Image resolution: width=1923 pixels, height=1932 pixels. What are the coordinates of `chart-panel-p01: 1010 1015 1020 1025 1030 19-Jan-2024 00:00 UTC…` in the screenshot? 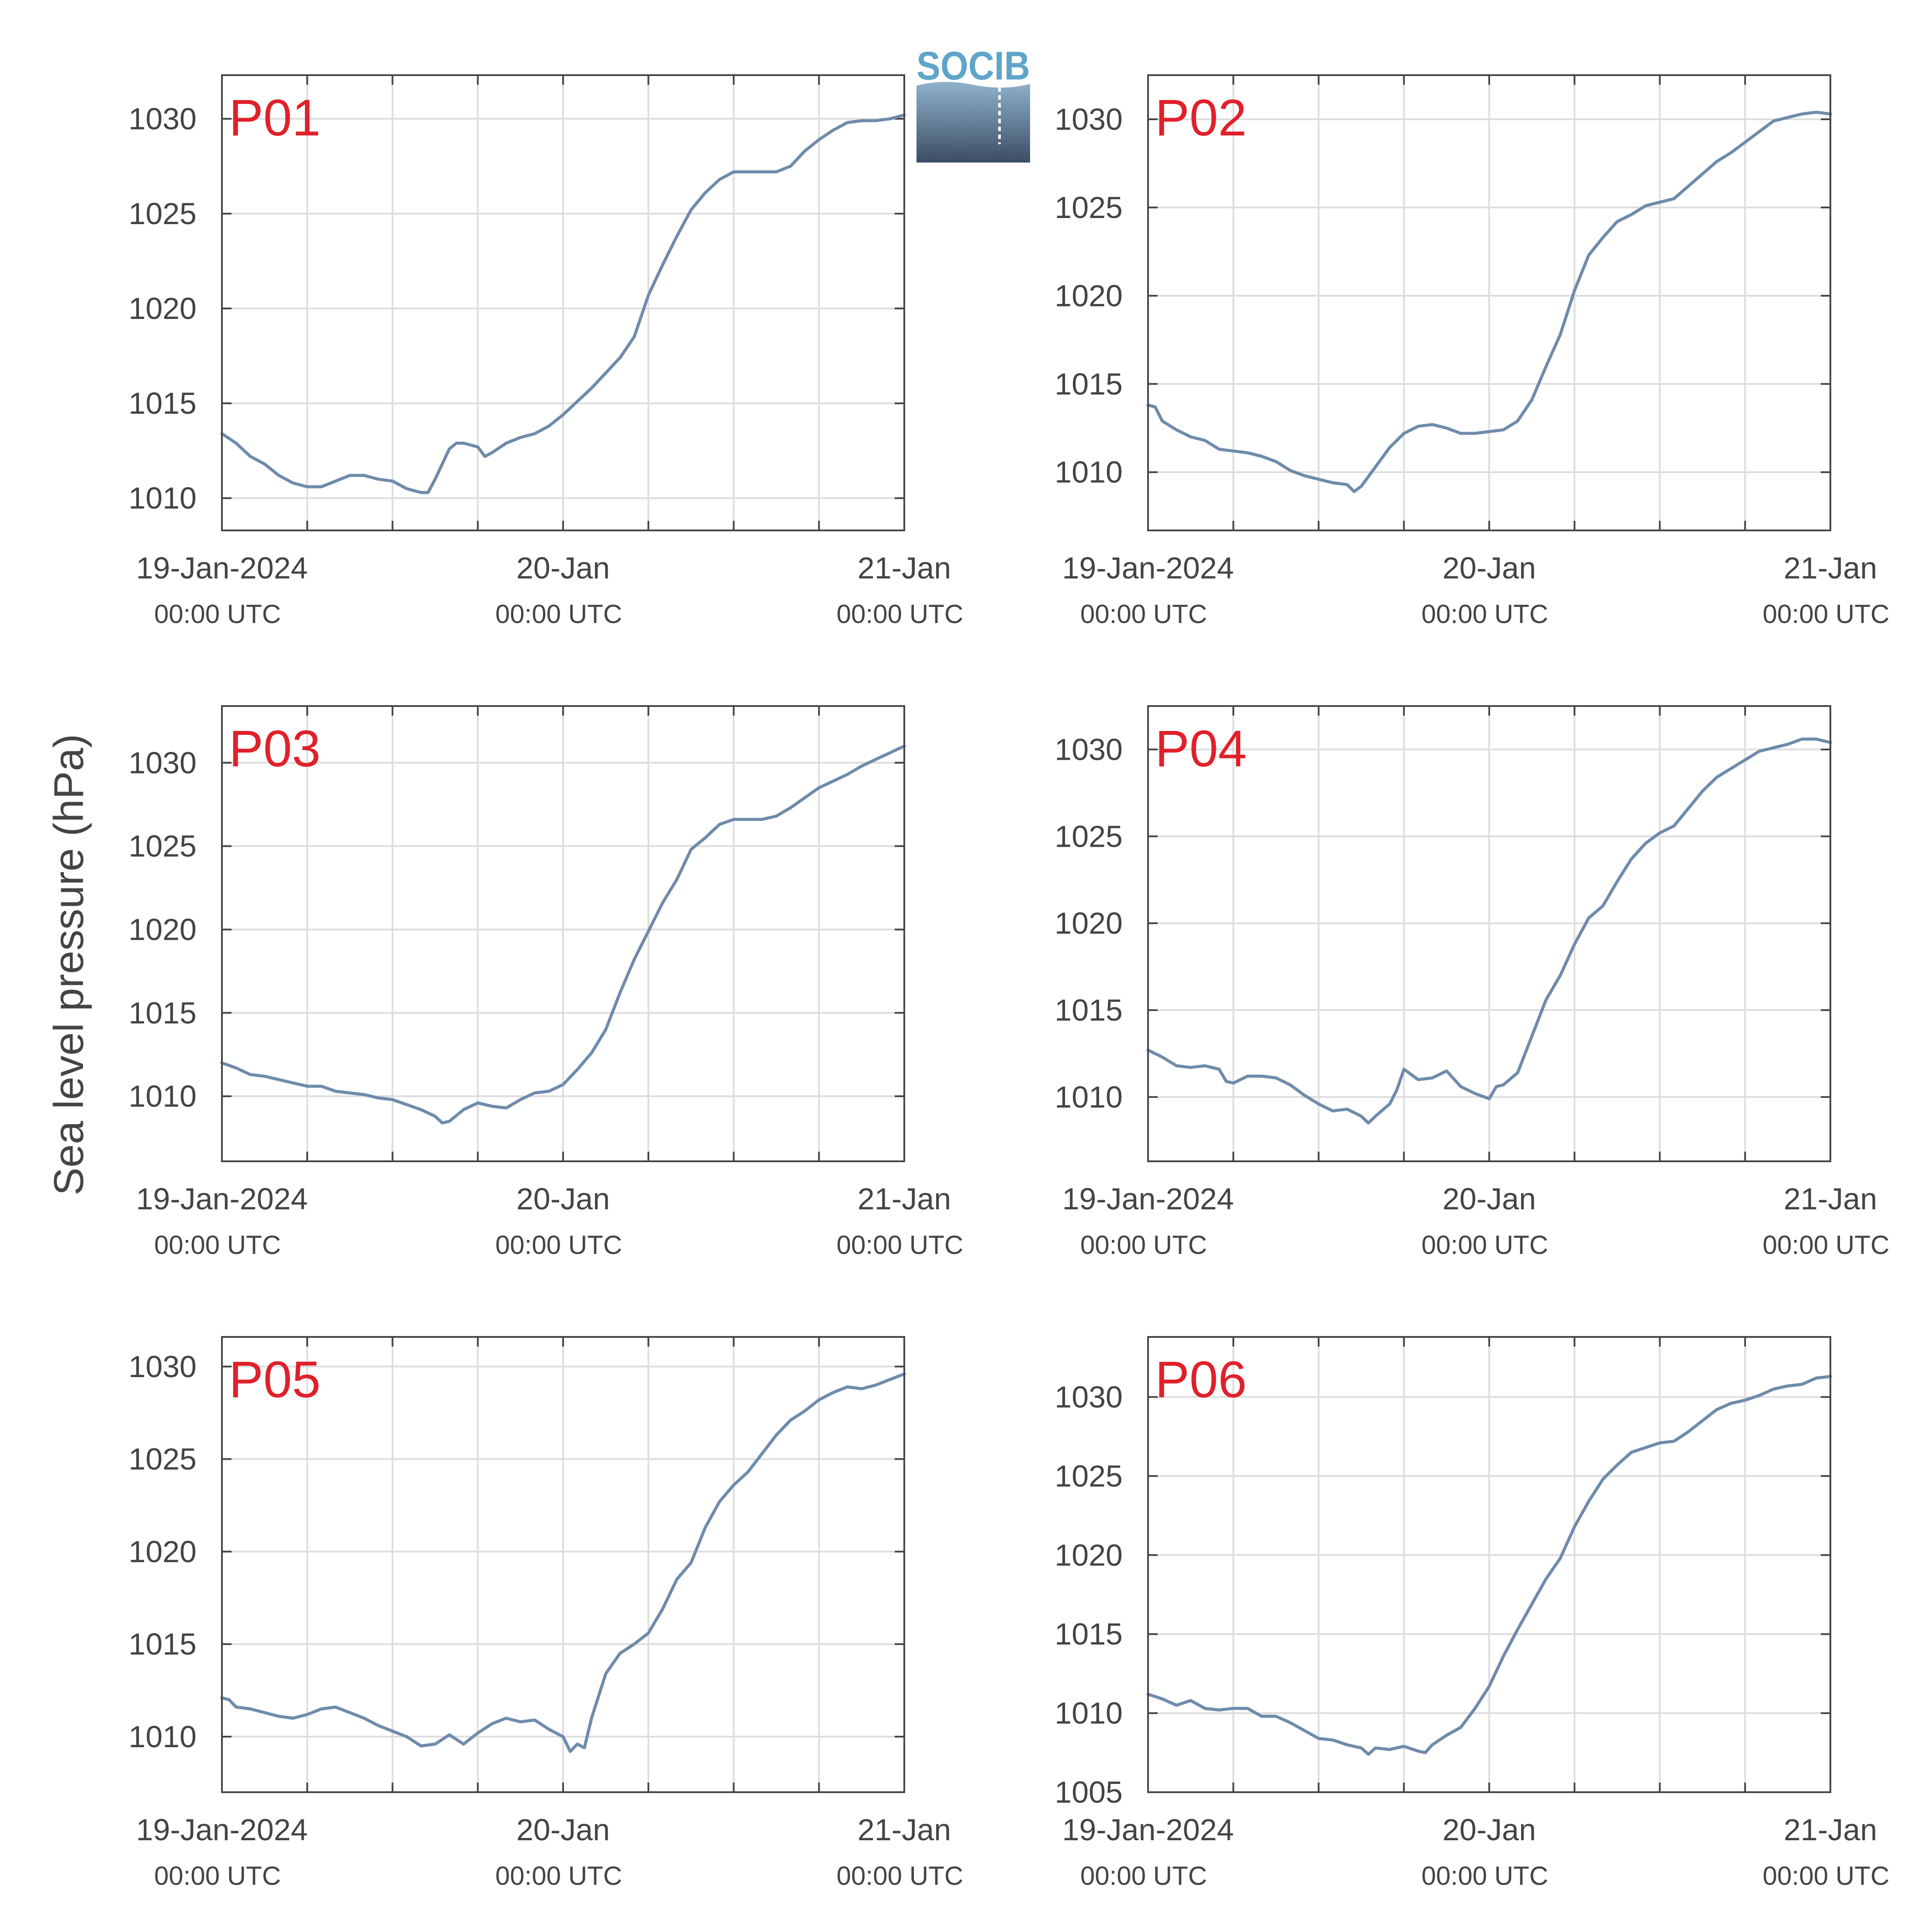 It's located at (545, 351).